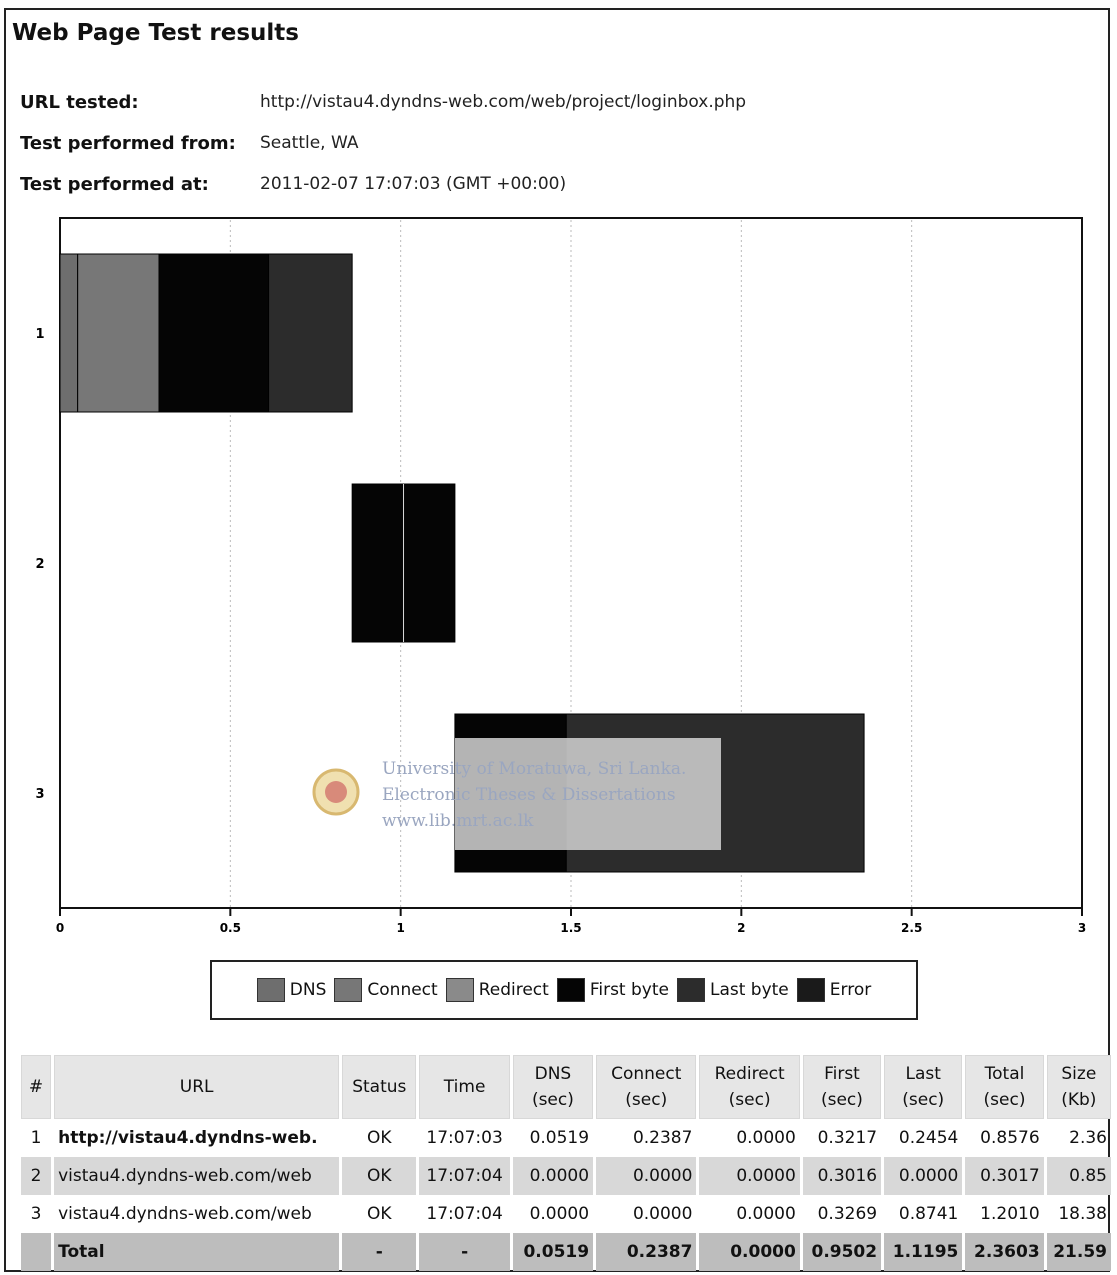  Describe the element at coordinates (553, 1087) in the screenshot. I see `col-header-dns: DNS (sec)` at that location.